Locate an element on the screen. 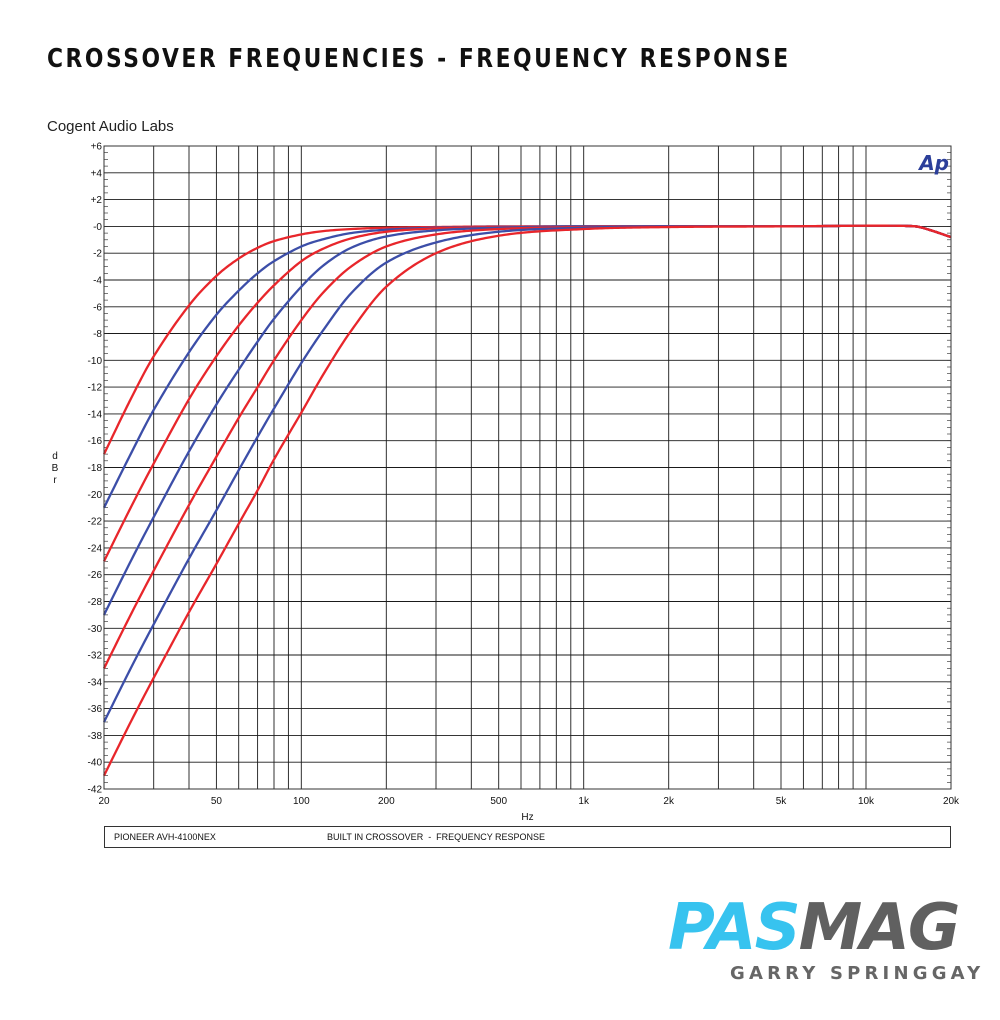 The height and width of the screenshot is (1020, 1000). y-tick-label: -16 is located at coordinates (95, 441).